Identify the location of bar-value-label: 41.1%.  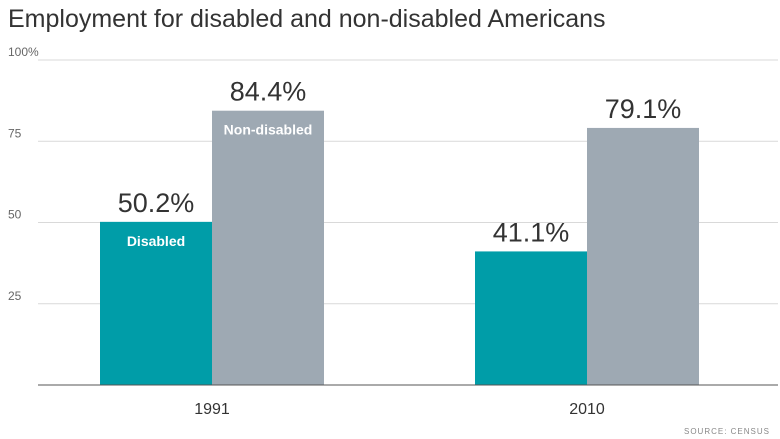
(531, 232).